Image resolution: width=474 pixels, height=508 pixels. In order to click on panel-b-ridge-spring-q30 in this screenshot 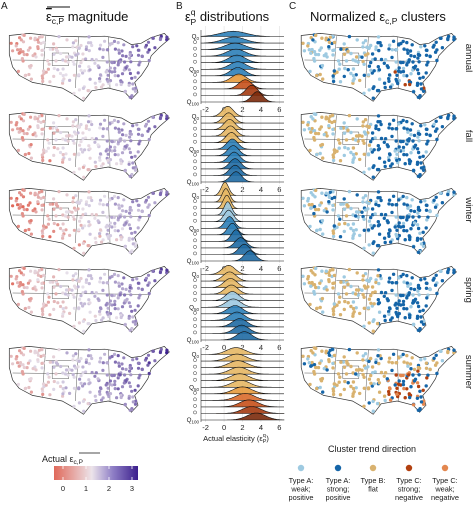, I will do `click(242, 289)`.